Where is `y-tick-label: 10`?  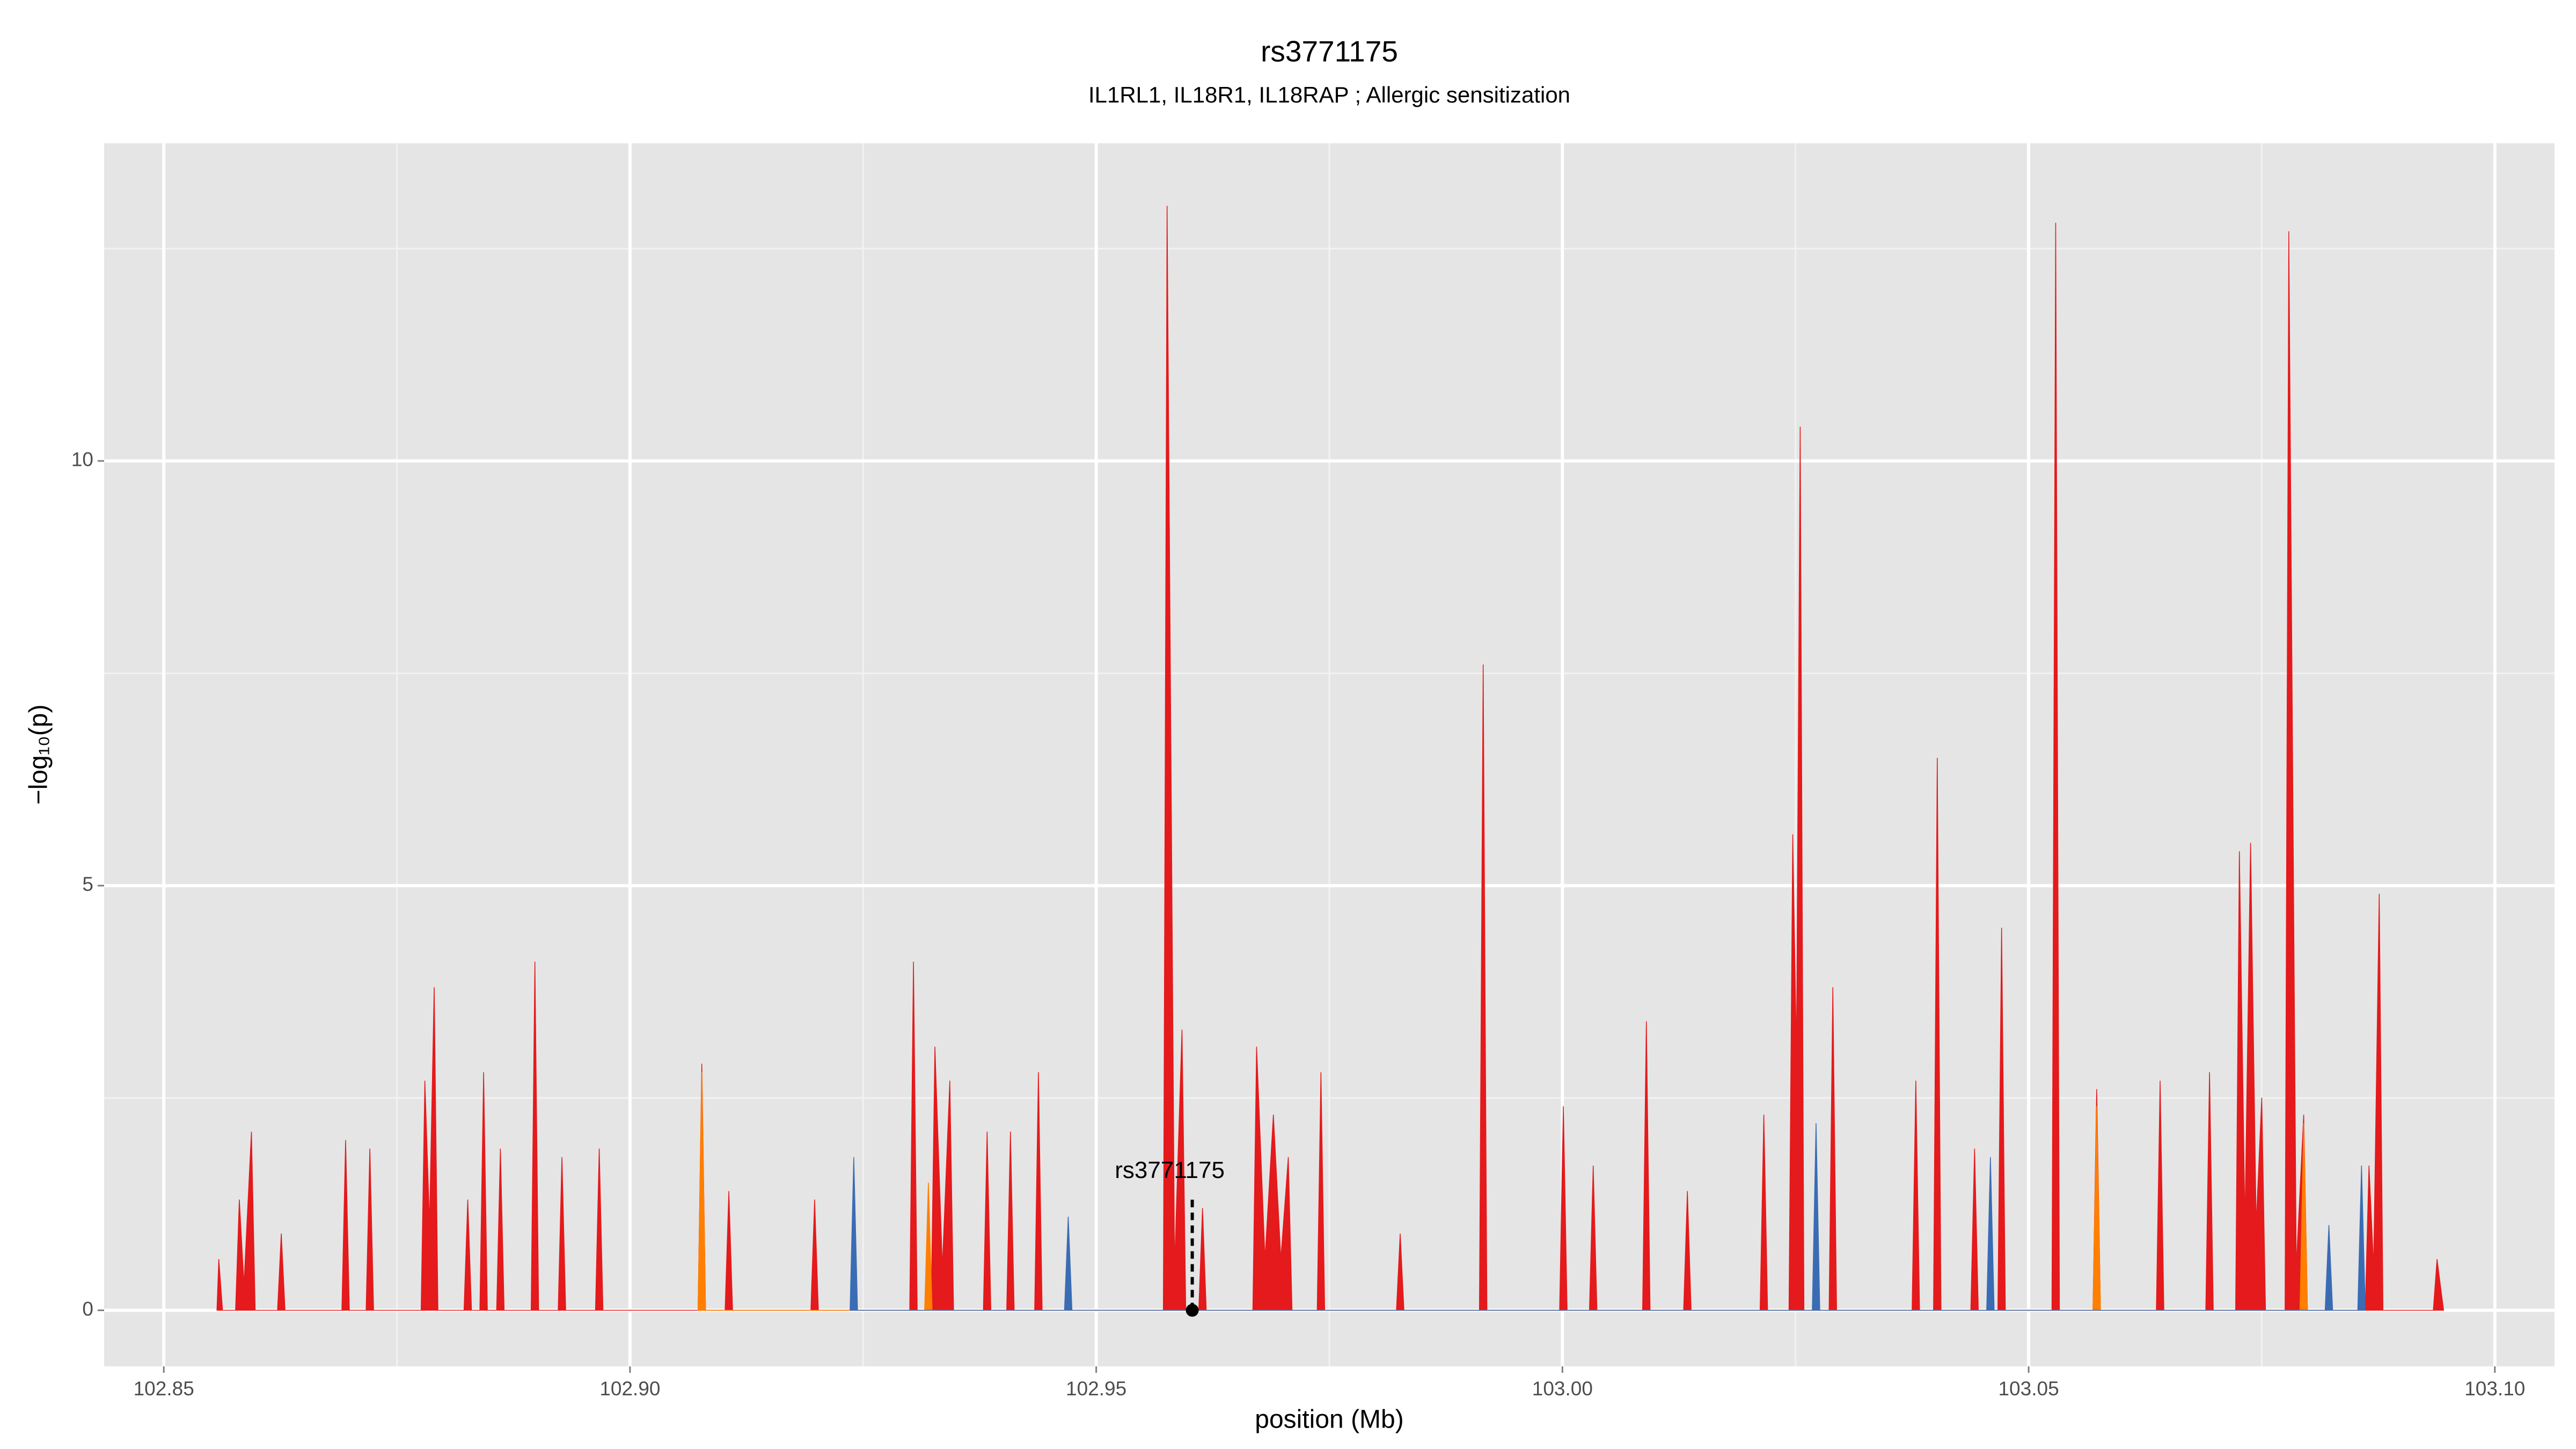 y-tick-label: 10 is located at coordinates (82, 460).